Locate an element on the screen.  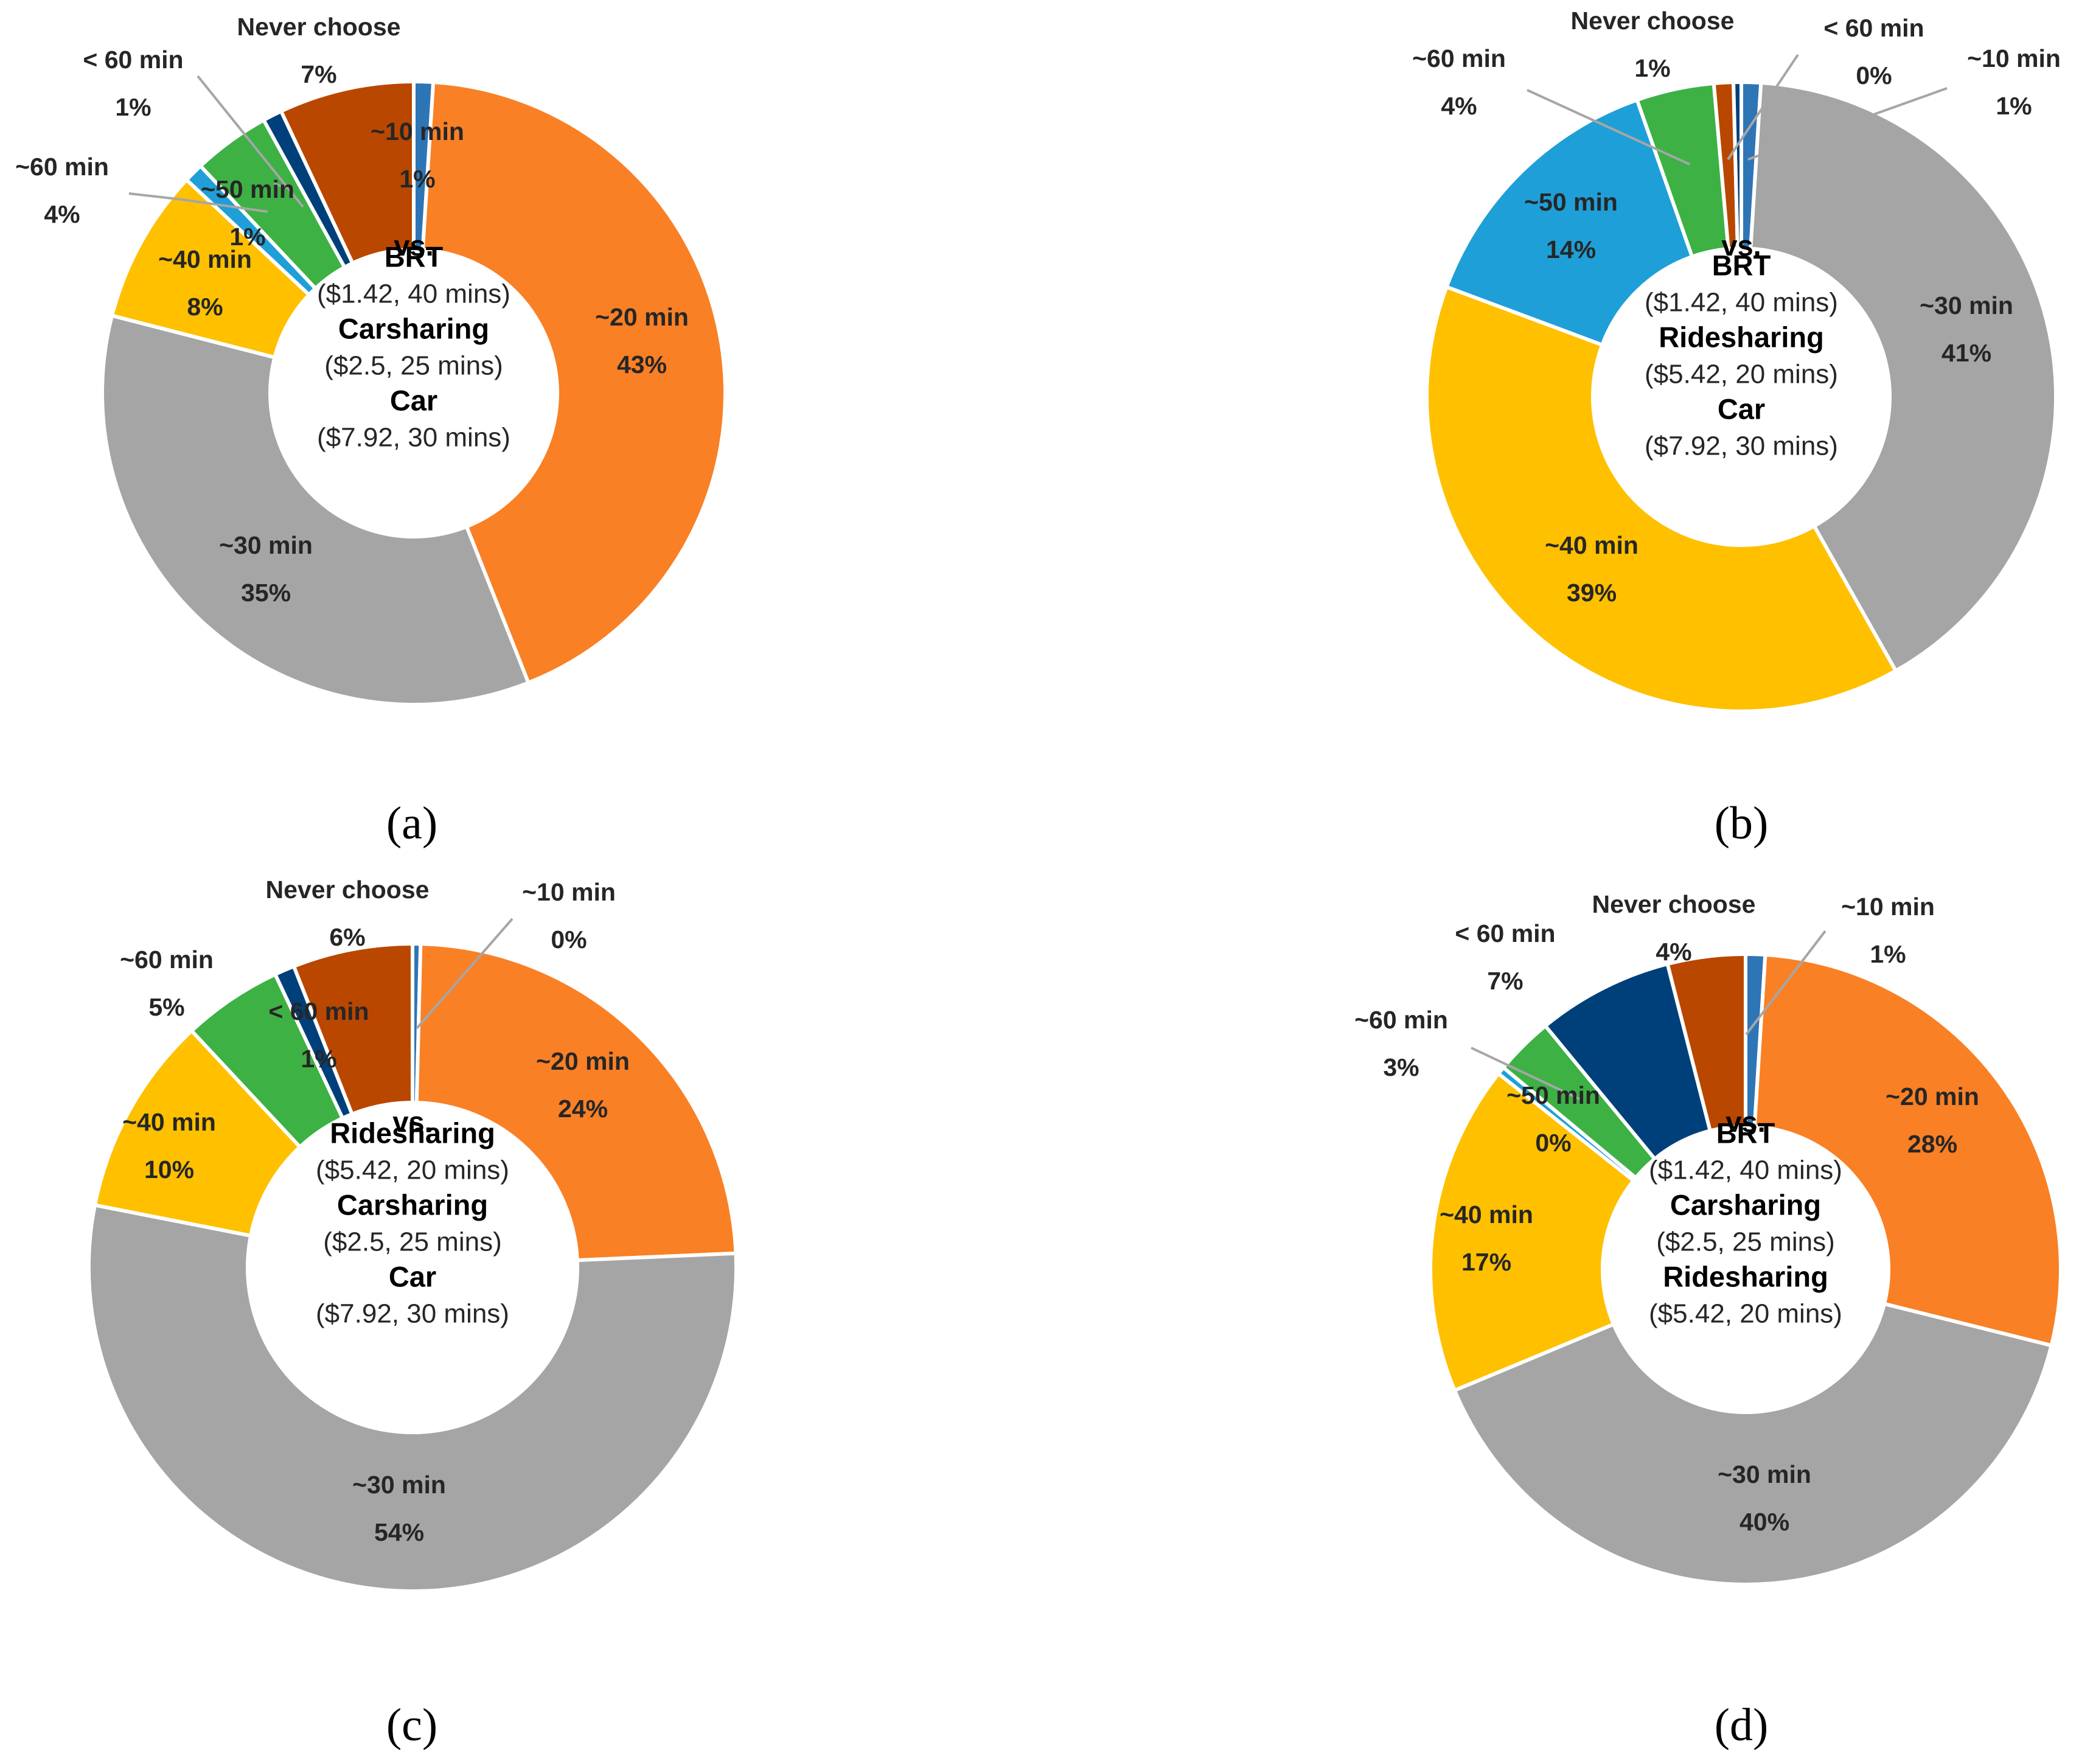
slice-percent-60-min: 3% is located at coordinates (1401, 1067).